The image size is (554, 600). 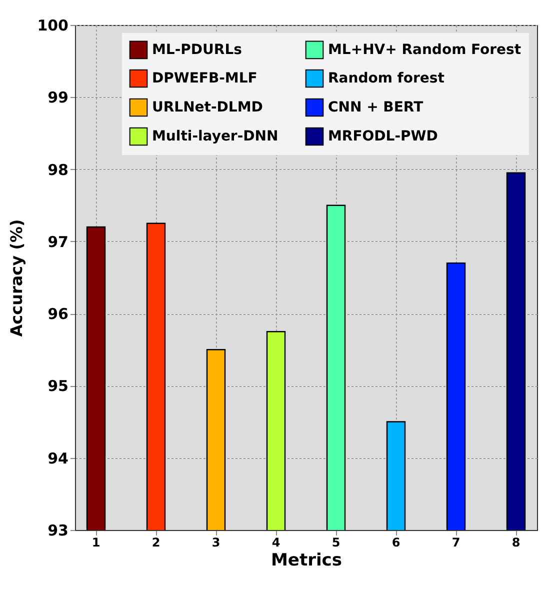 I want to click on x-tick-label: 7, so click(x=456, y=543).